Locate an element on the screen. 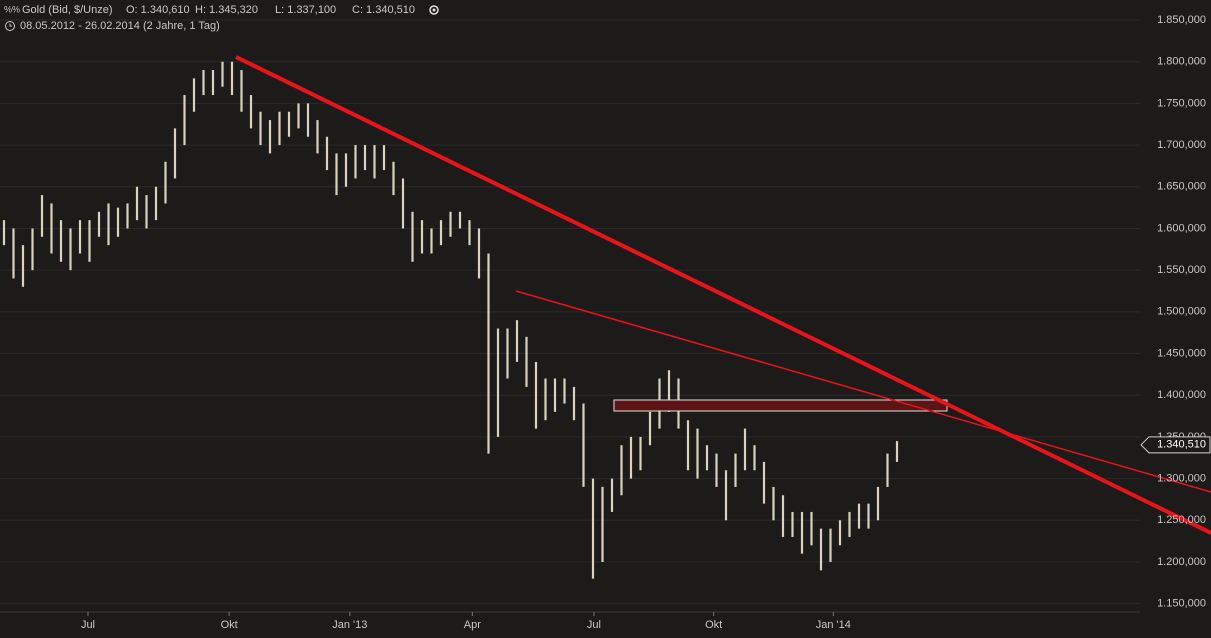  y-tick-label: 1.650,000 is located at coordinates (1181, 187).